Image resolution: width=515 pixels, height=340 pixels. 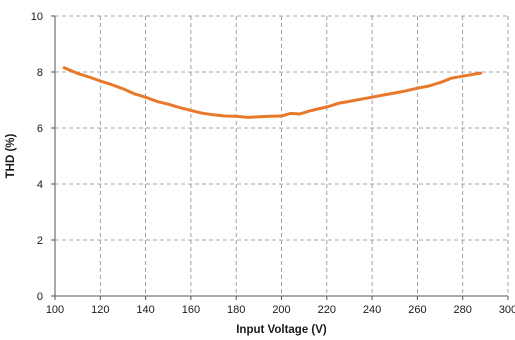 I want to click on x-axis-title: Input Voltage (V), so click(x=281, y=330).